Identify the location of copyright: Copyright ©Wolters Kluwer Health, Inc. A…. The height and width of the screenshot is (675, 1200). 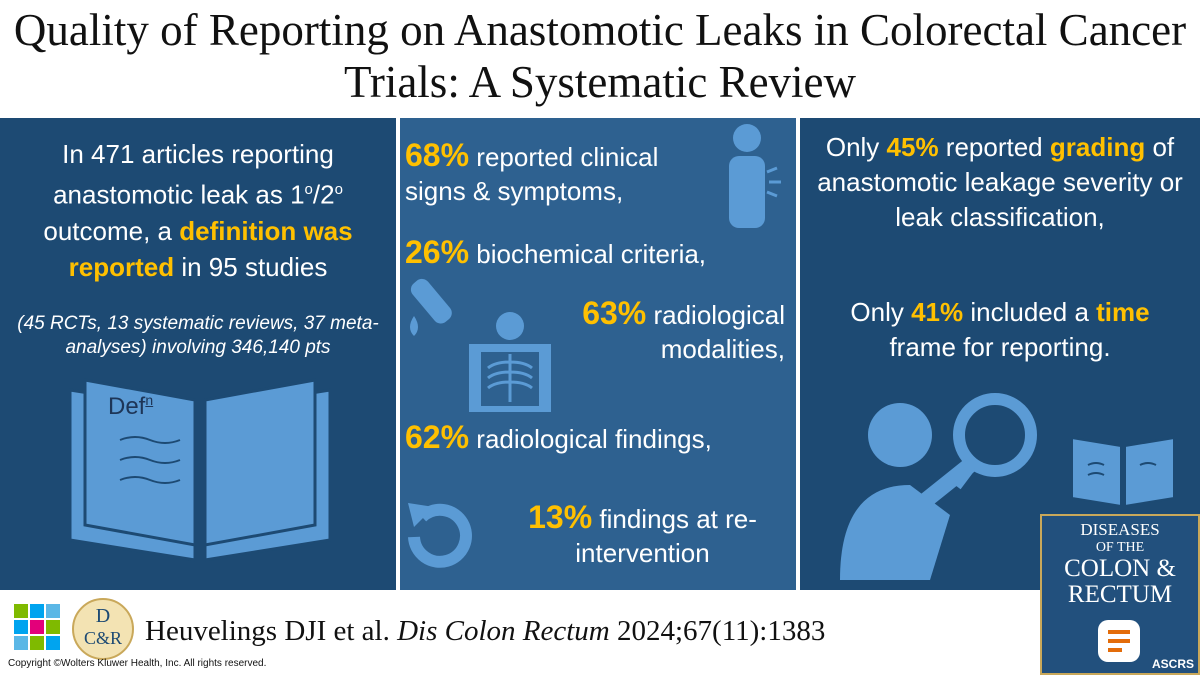
(137, 663).